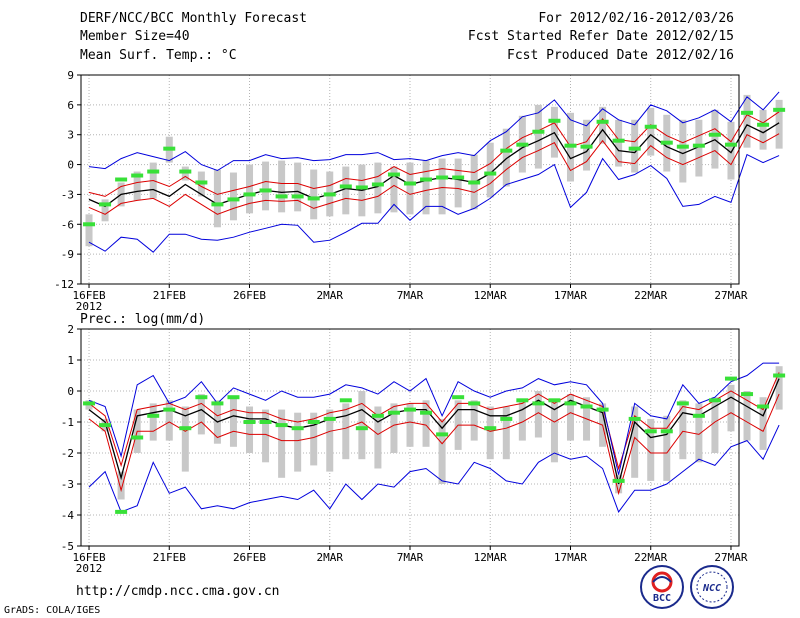 The width and height of the screenshot is (800, 618). What do you see at coordinates (68, 515) in the screenshot?
I see `y-tick-label: -4` at bounding box center [68, 515].